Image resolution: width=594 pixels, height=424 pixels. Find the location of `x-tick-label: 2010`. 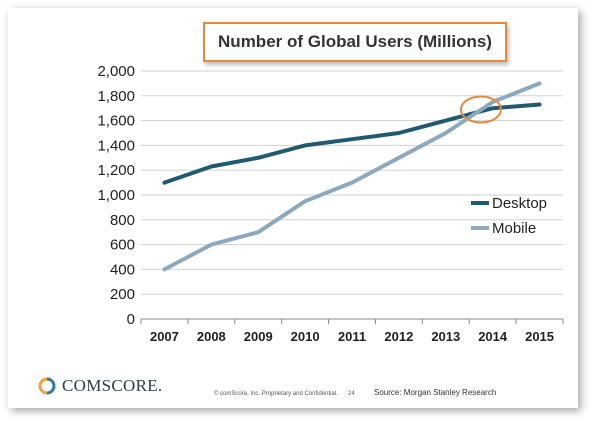

x-tick-label: 2010 is located at coordinates (305, 336).